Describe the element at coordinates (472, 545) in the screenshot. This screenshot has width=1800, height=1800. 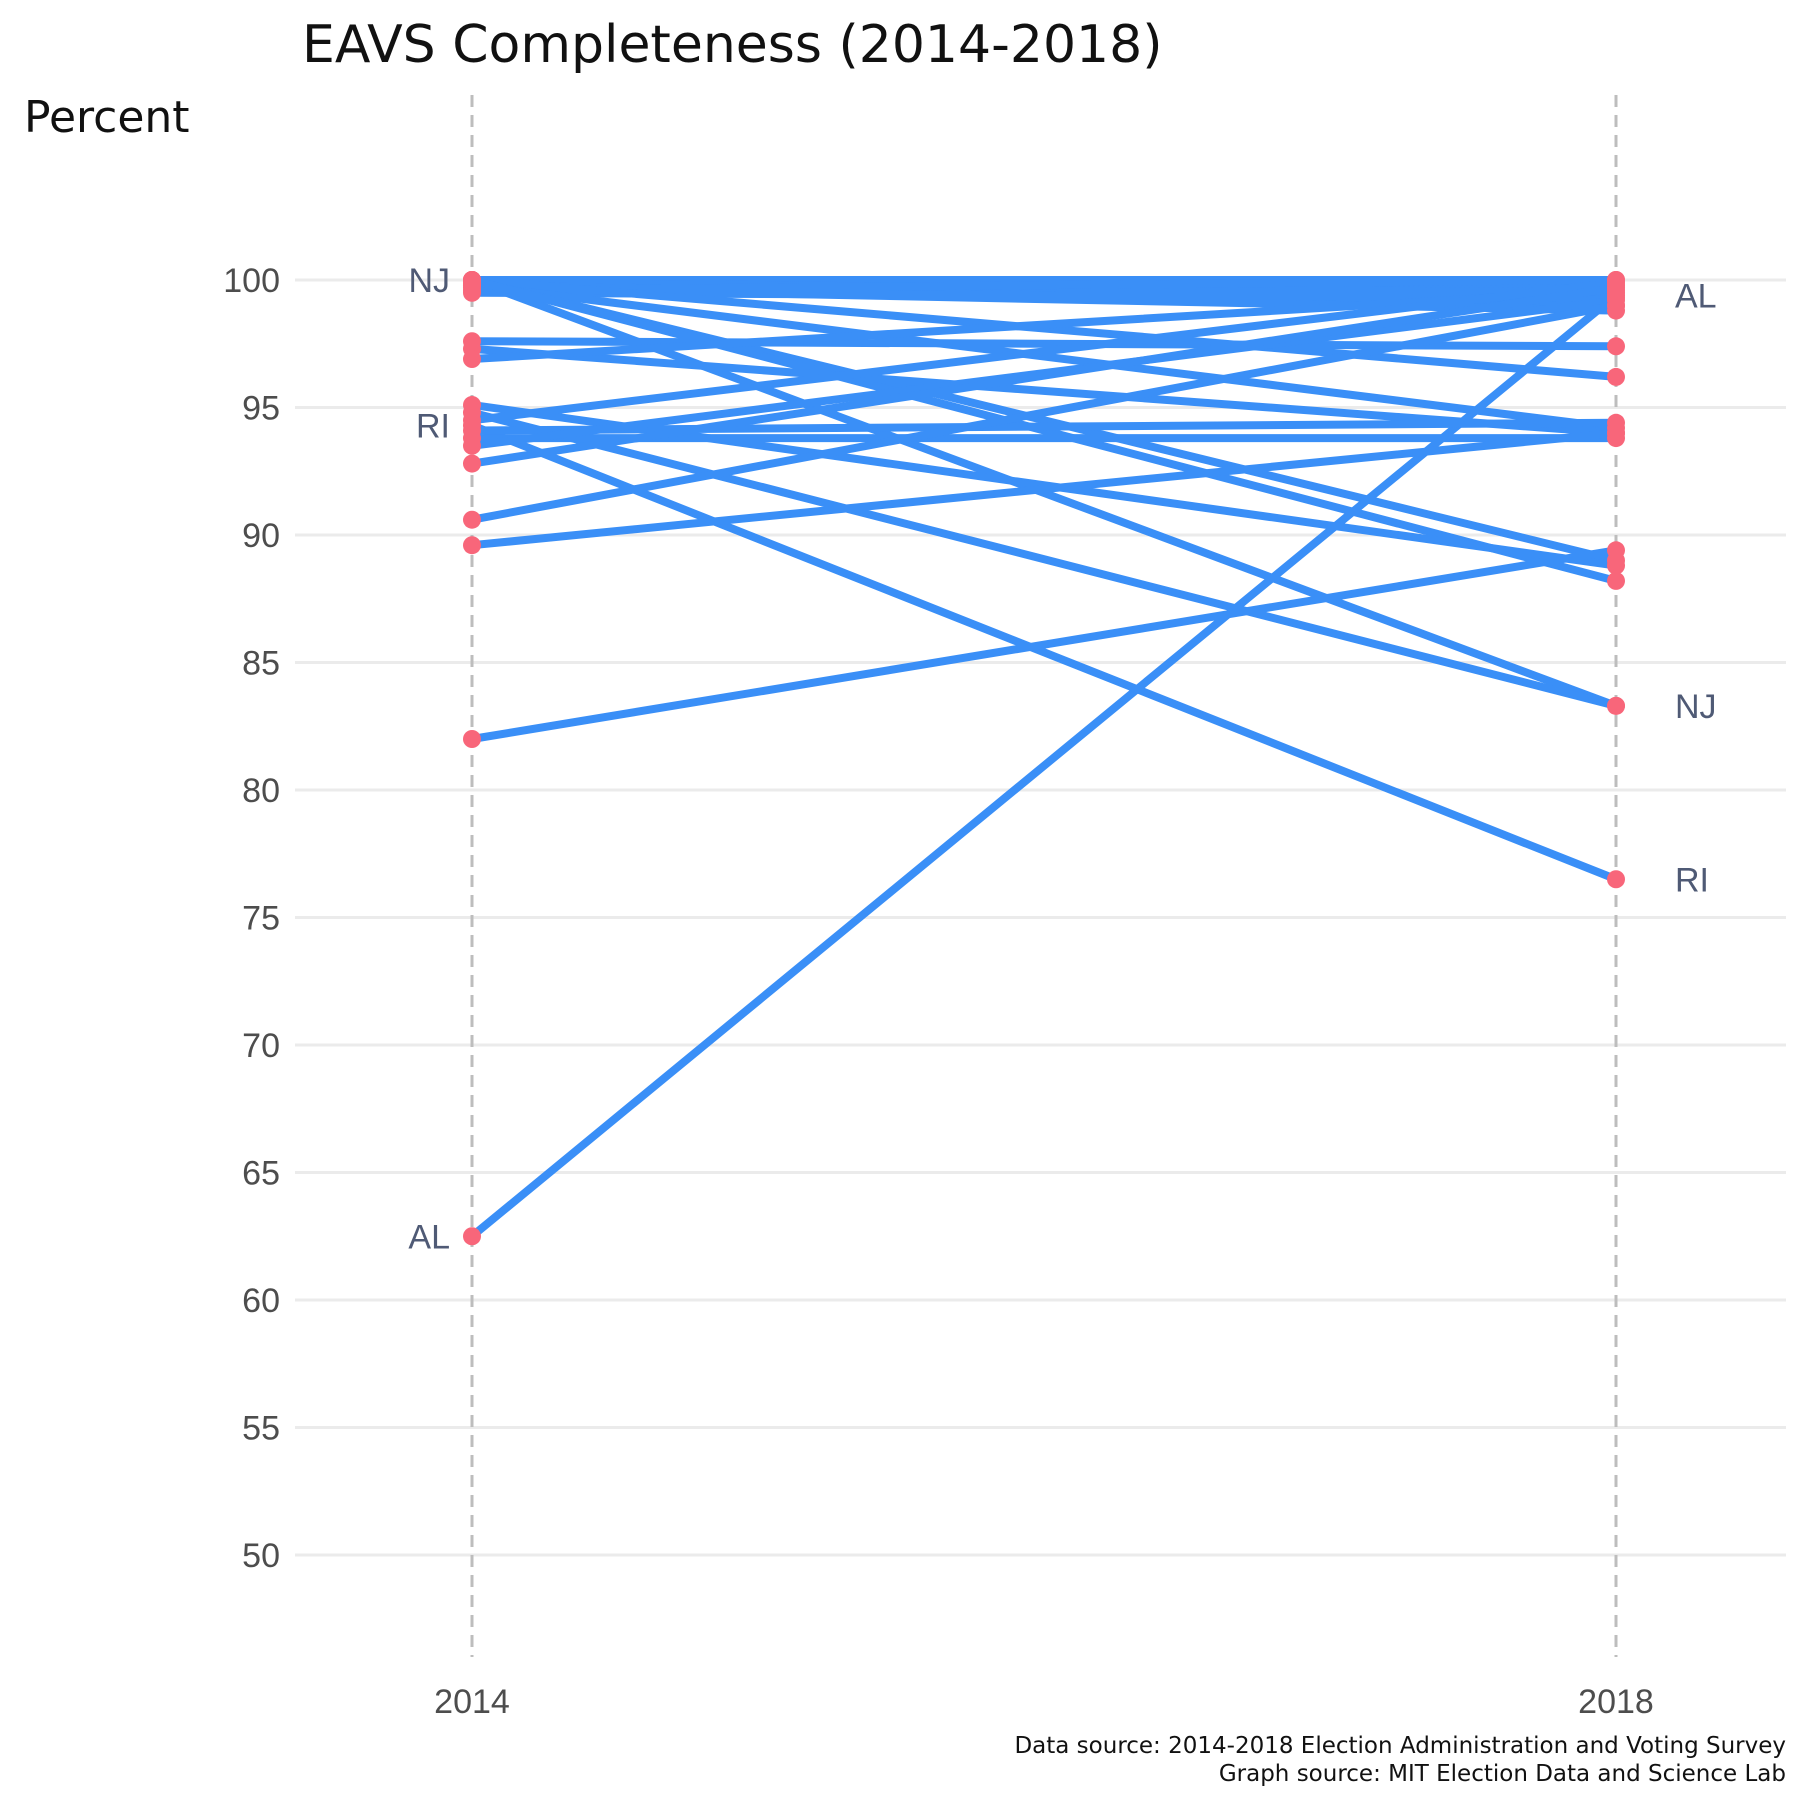
I see `data-point-s26-2014` at that location.